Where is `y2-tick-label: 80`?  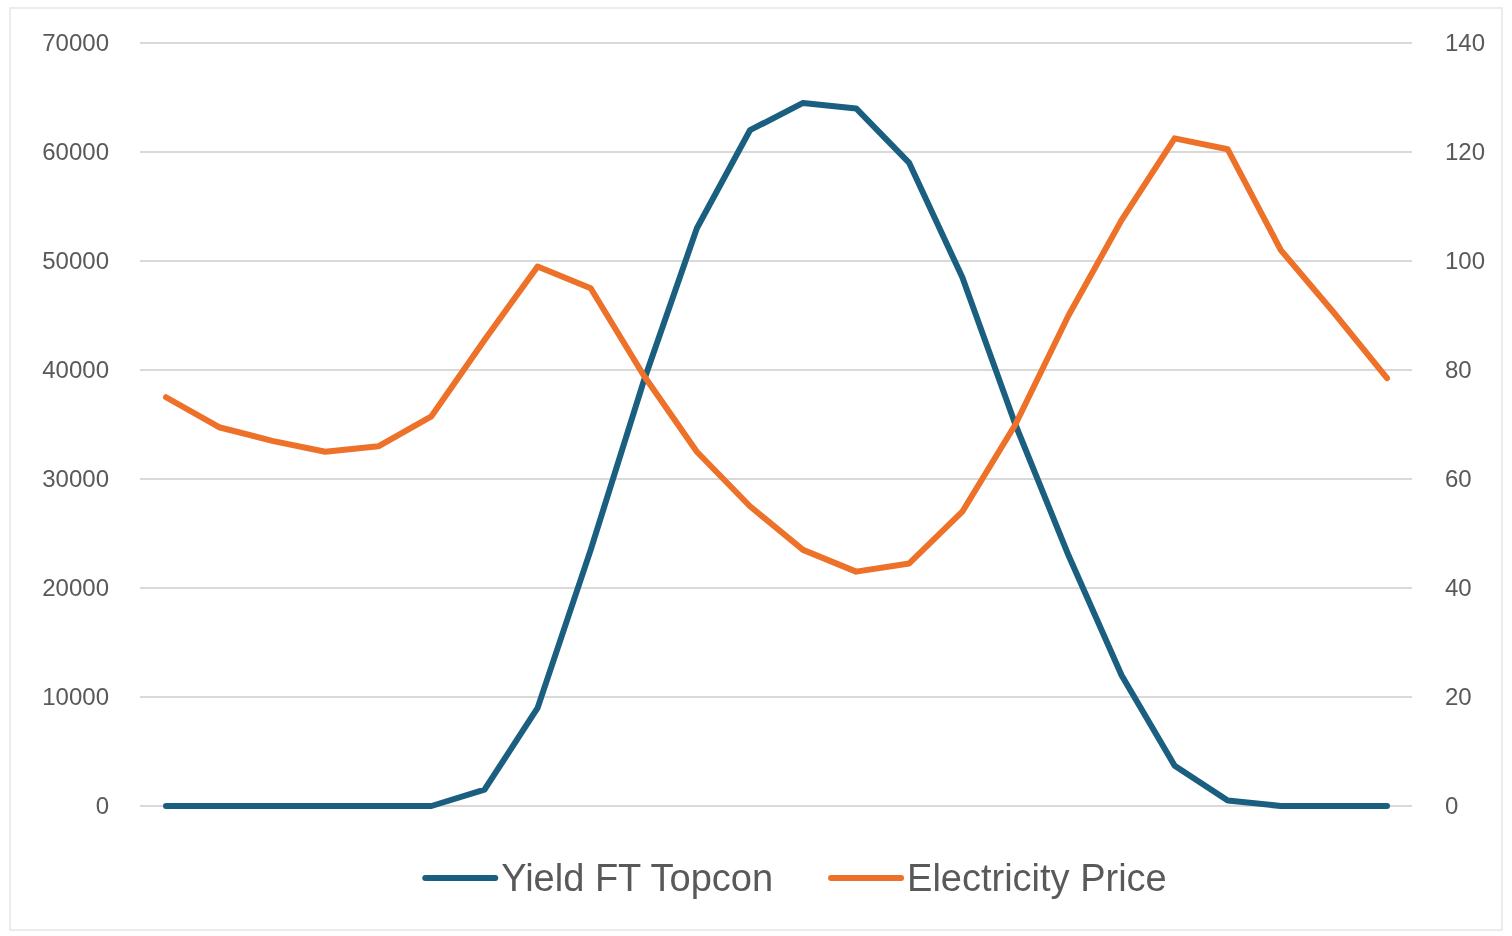
y2-tick-label: 80 is located at coordinates (1458, 370).